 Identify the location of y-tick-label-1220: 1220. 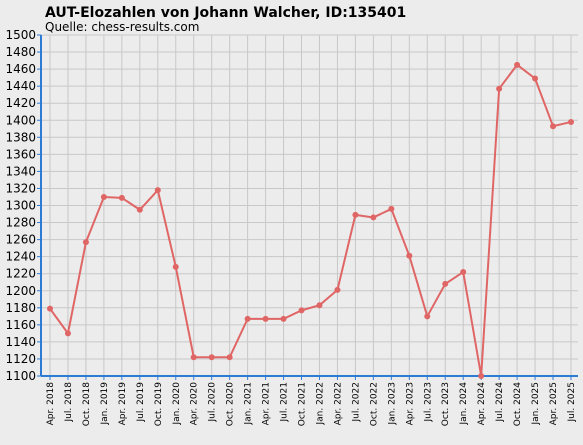
(20, 274).